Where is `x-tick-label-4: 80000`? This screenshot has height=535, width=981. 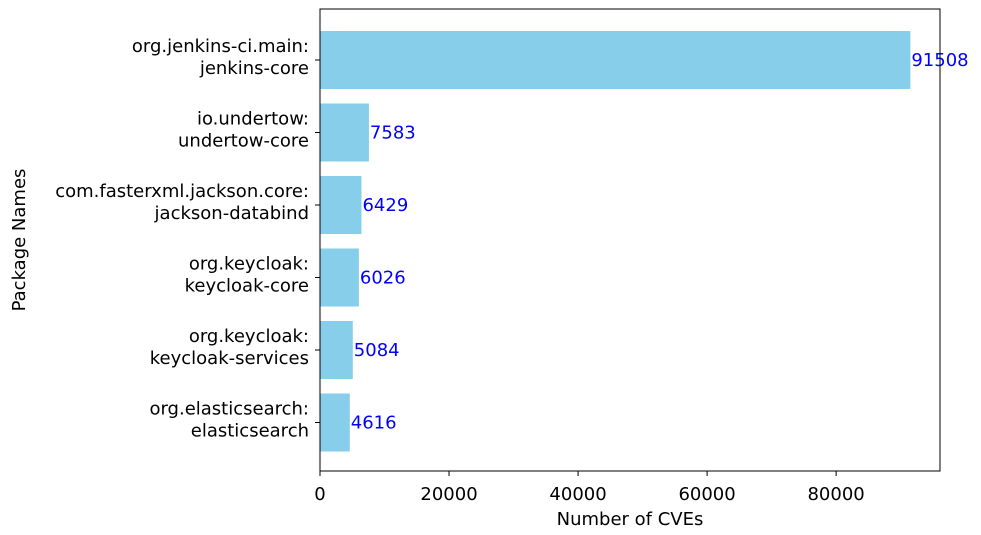 x-tick-label-4: 80000 is located at coordinates (835, 494).